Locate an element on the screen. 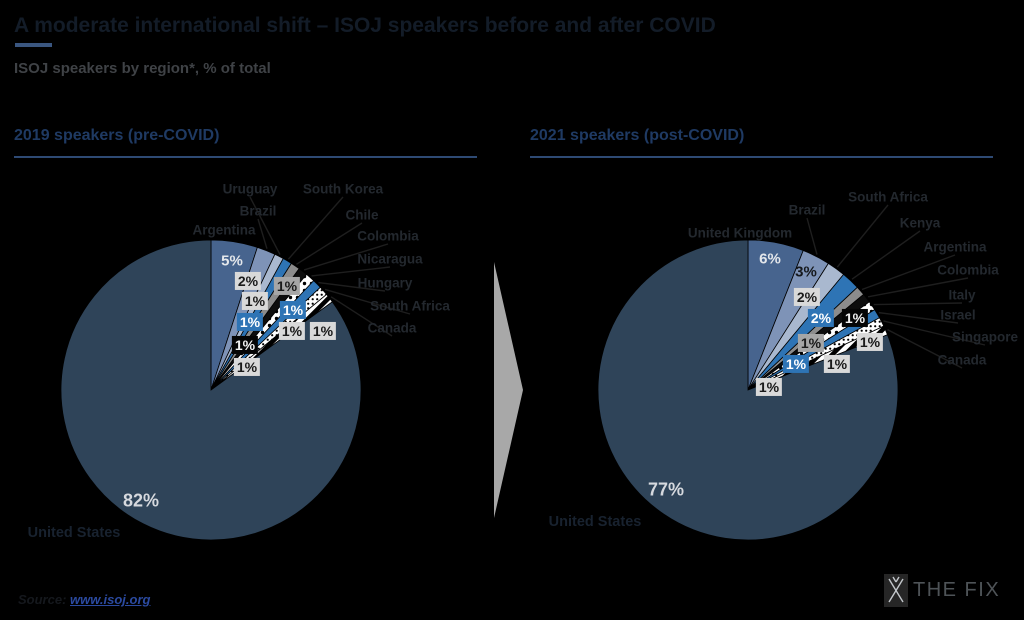  leader-line-nicaragua is located at coordinates (351, 271).